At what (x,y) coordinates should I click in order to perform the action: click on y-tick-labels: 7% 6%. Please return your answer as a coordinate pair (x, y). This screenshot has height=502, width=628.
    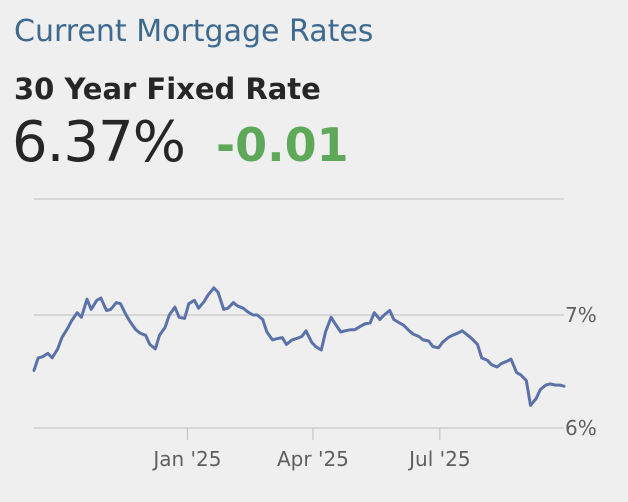
    Looking at the image, I should click on (581, 371).